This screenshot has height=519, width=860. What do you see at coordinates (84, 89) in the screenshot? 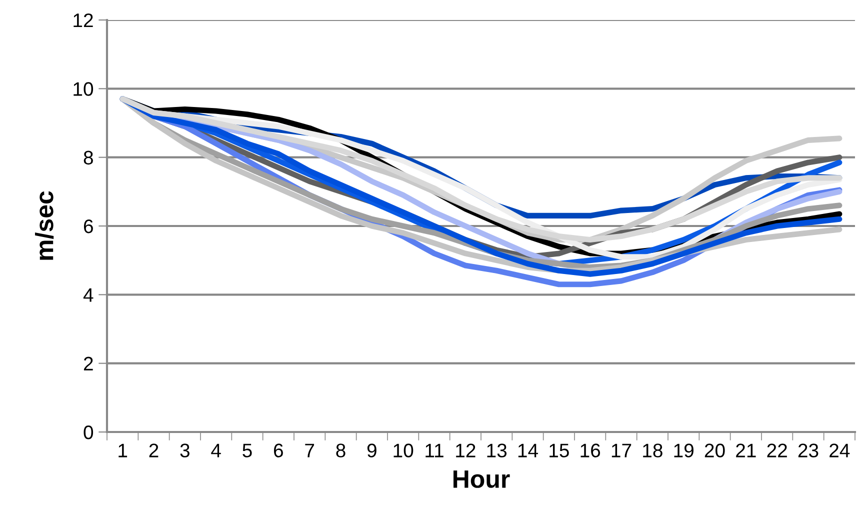
I see `y-tick-label: 10` at bounding box center [84, 89].